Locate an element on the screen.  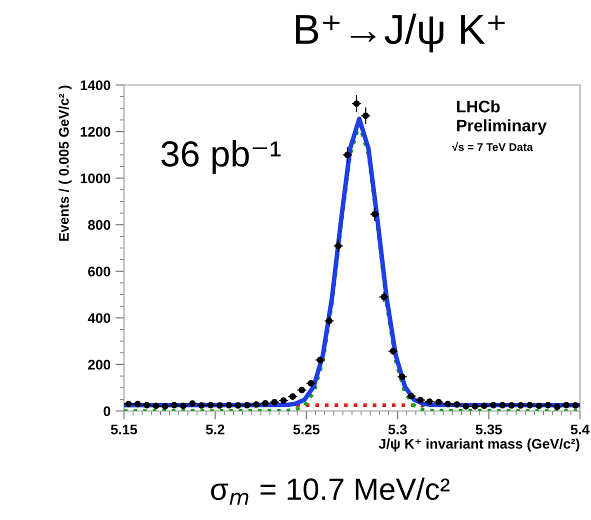
chart-title: B⁺→J/ψ K⁺ is located at coordinates (400, 33).